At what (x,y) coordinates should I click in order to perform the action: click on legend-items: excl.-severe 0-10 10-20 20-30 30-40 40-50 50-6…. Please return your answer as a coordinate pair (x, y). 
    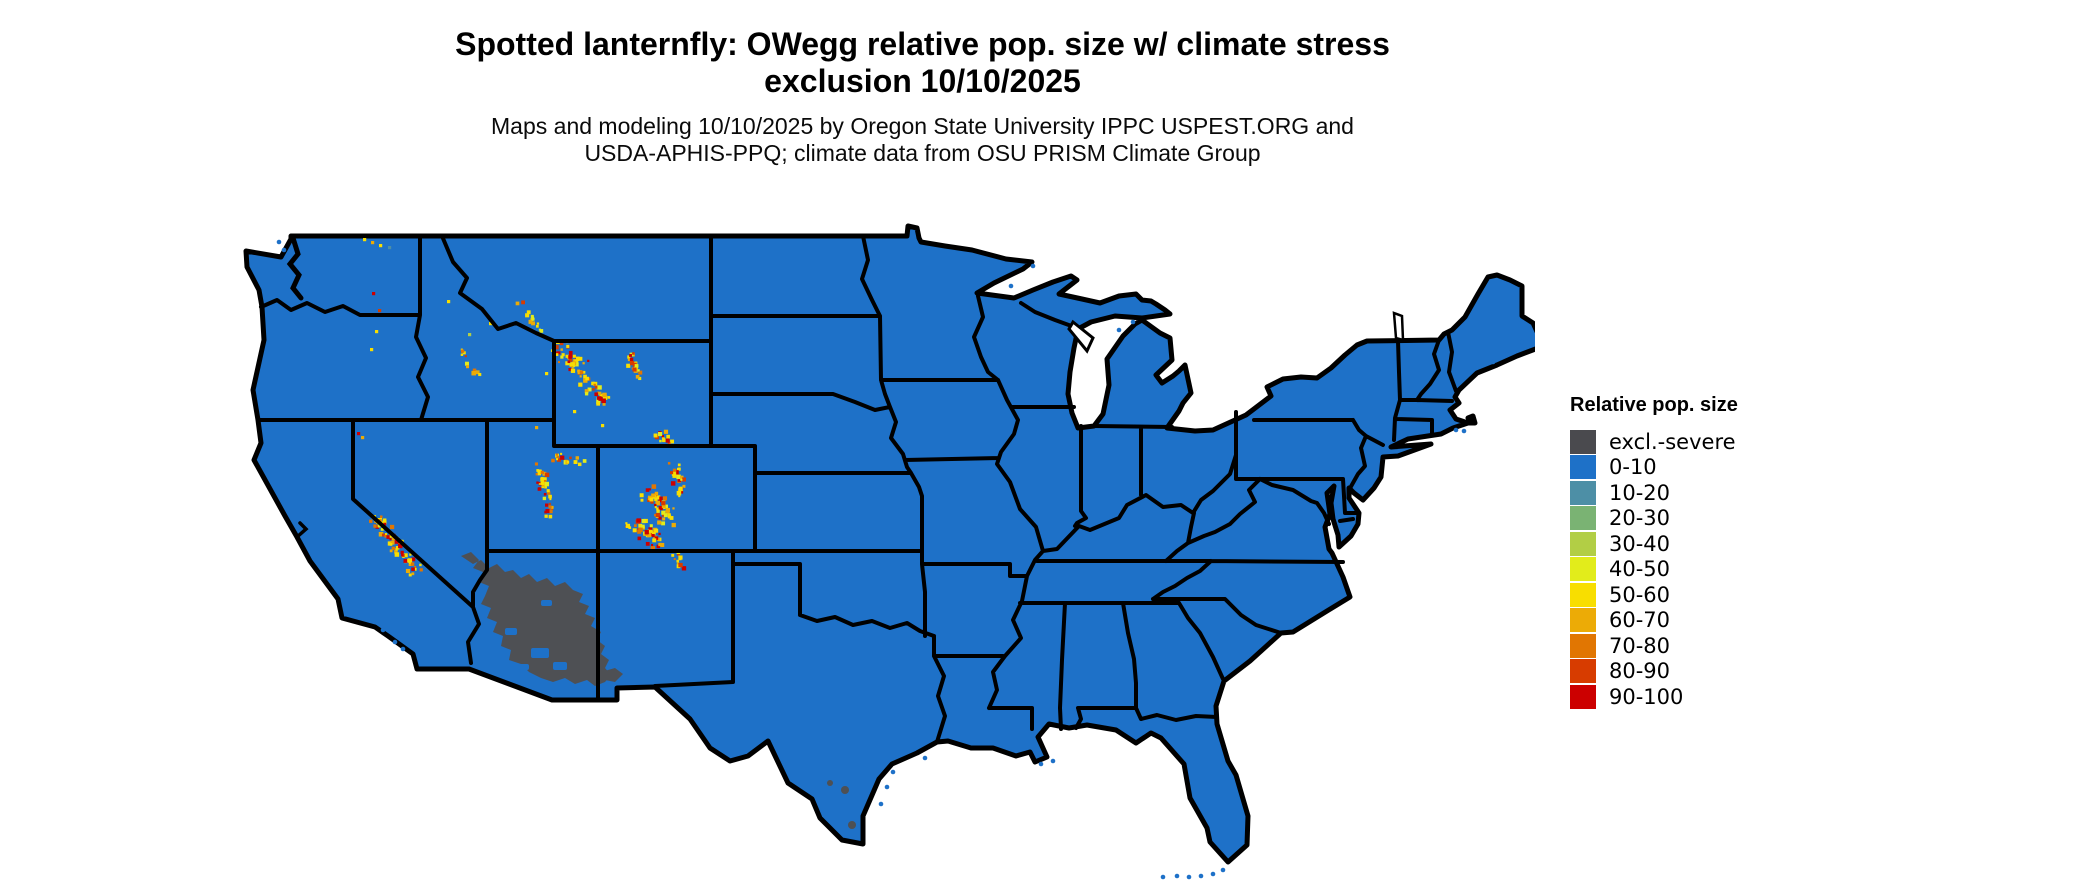
    Looking at the image, I should click on (1654, 569).